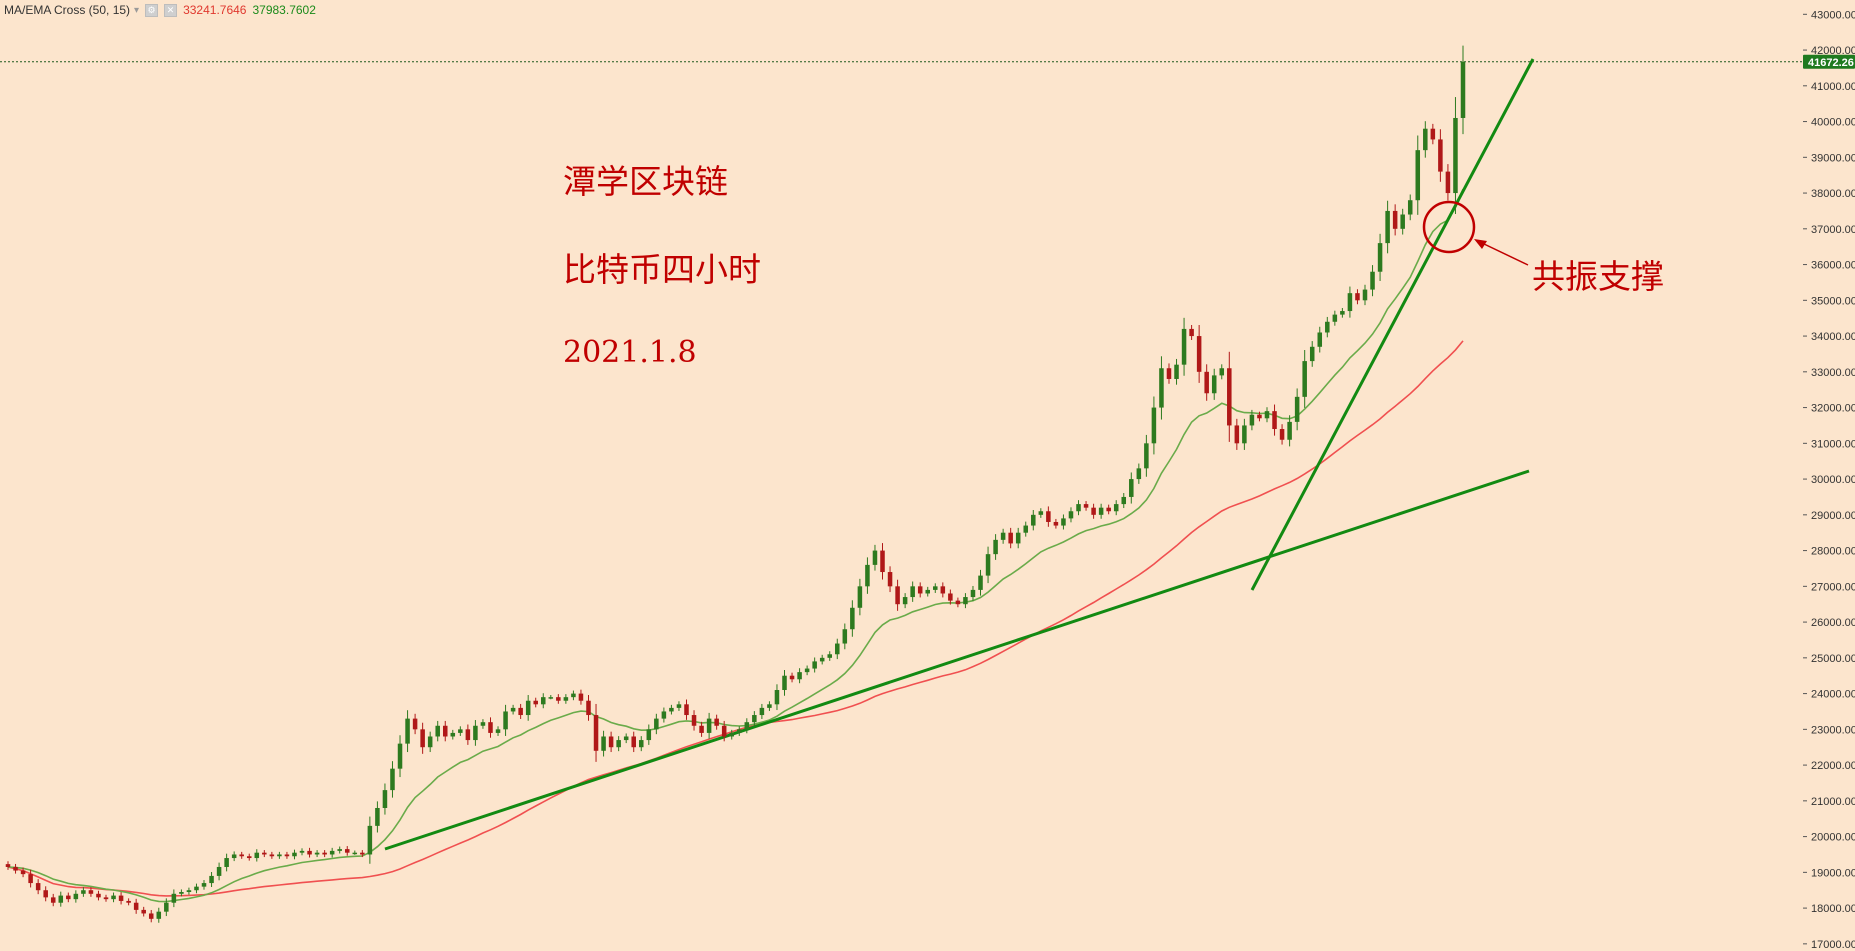 The width and height of the screenshot is (1855, 951). What do you see at coordinates (1833, 659) in the screenshot?
I see `y-tick-label: 25000.00` at bounding box center [1833, 659].